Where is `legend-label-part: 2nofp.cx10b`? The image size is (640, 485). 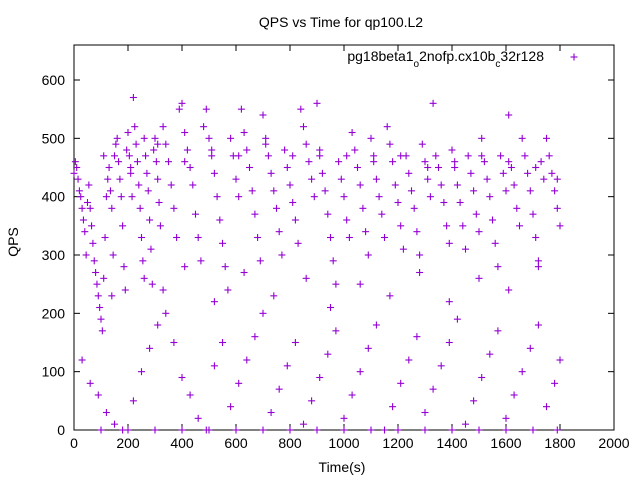
legend-label-part: 2nofp.cx10b is located at coordinates (457, 56).